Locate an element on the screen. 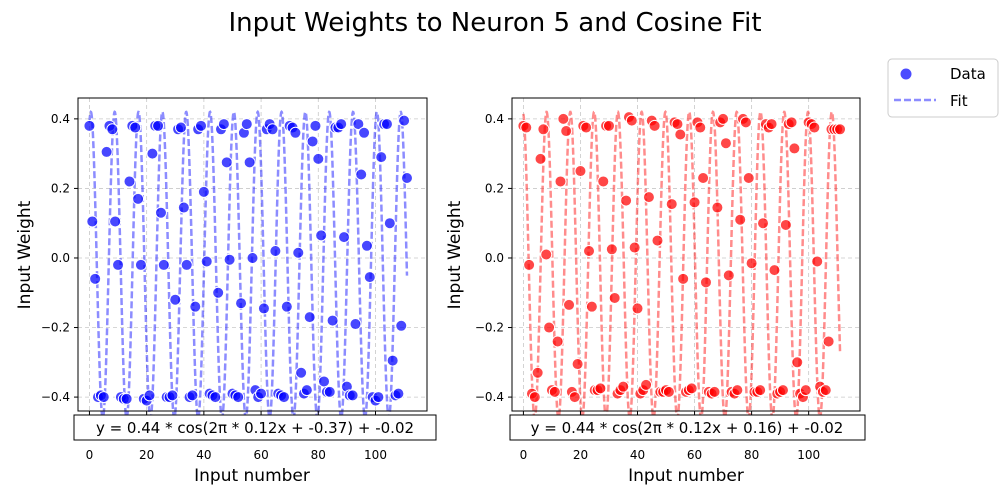  left-x-axis-label: Input number is located at coordinates (252, 476).